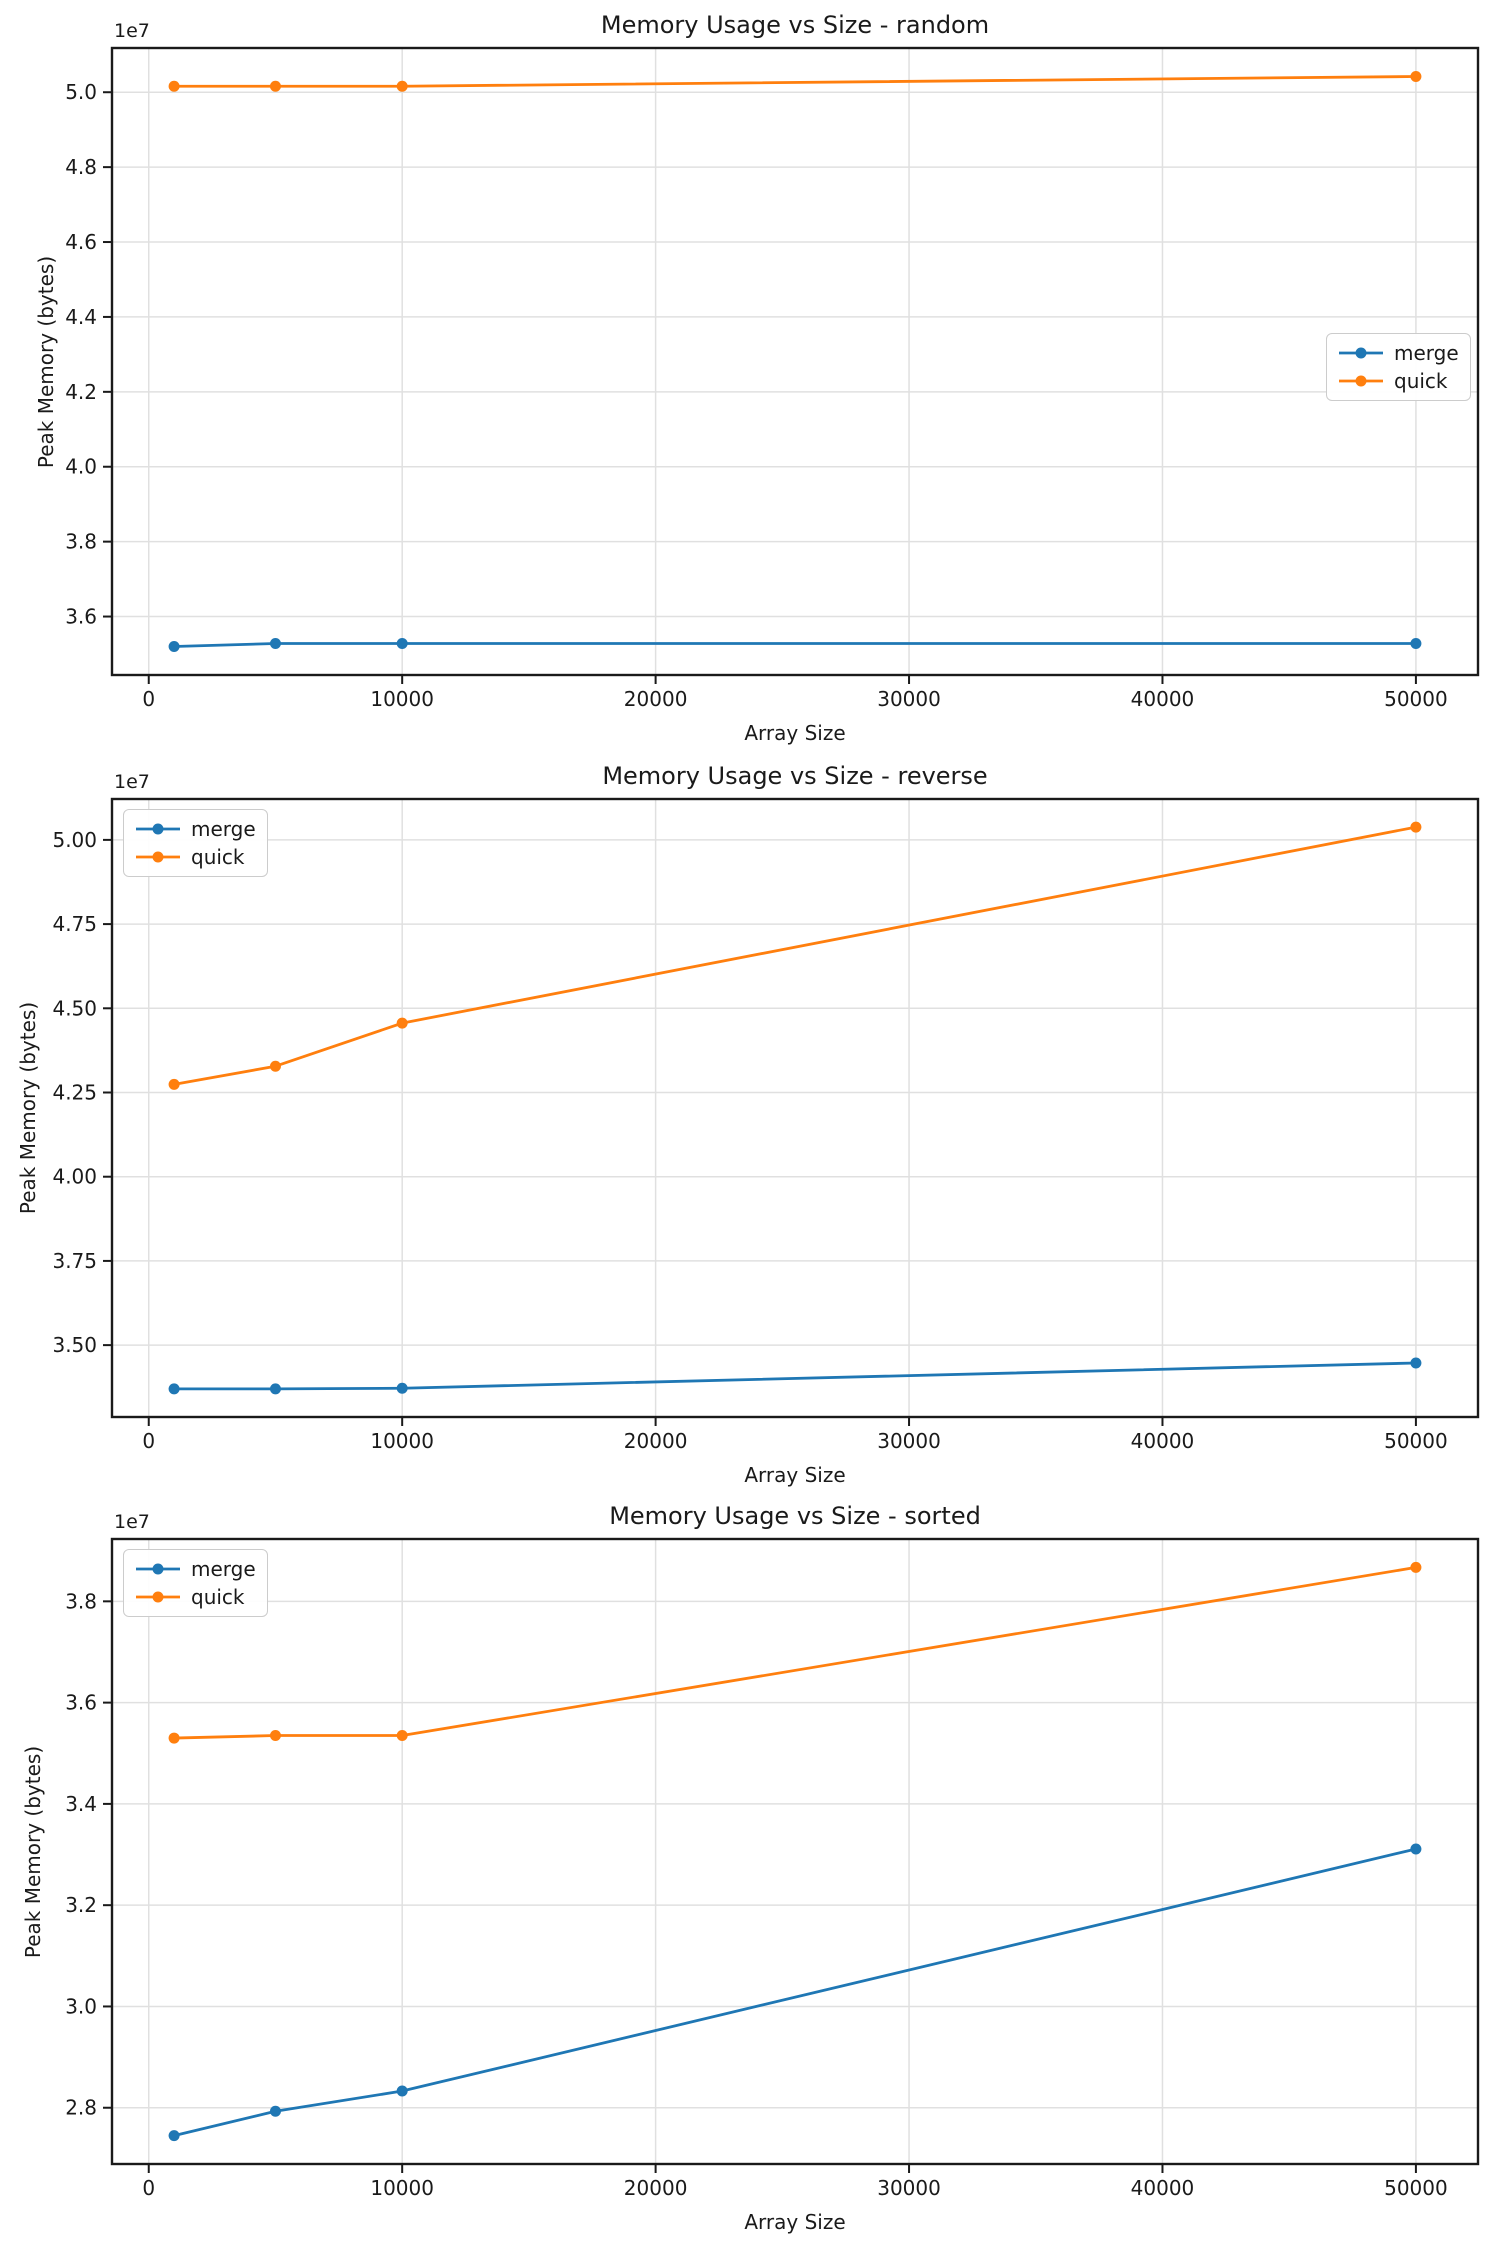 This screenshot has height=2250, width=1500. What do you see at coordinates (81, 392) in the screenshot?
I see `y-tick-label: 4.2` at bounding box center [81, 392].